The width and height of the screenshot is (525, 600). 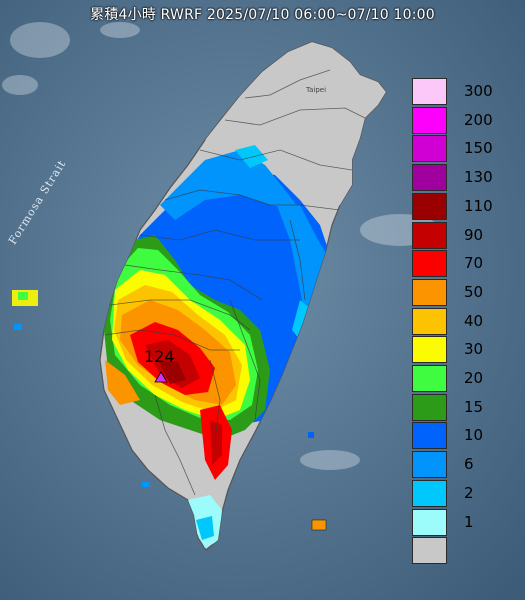 What do you see at coordinates (478, 91) in the screenshot?
I see `legend-label: 300` at bounding box center [478, 91].